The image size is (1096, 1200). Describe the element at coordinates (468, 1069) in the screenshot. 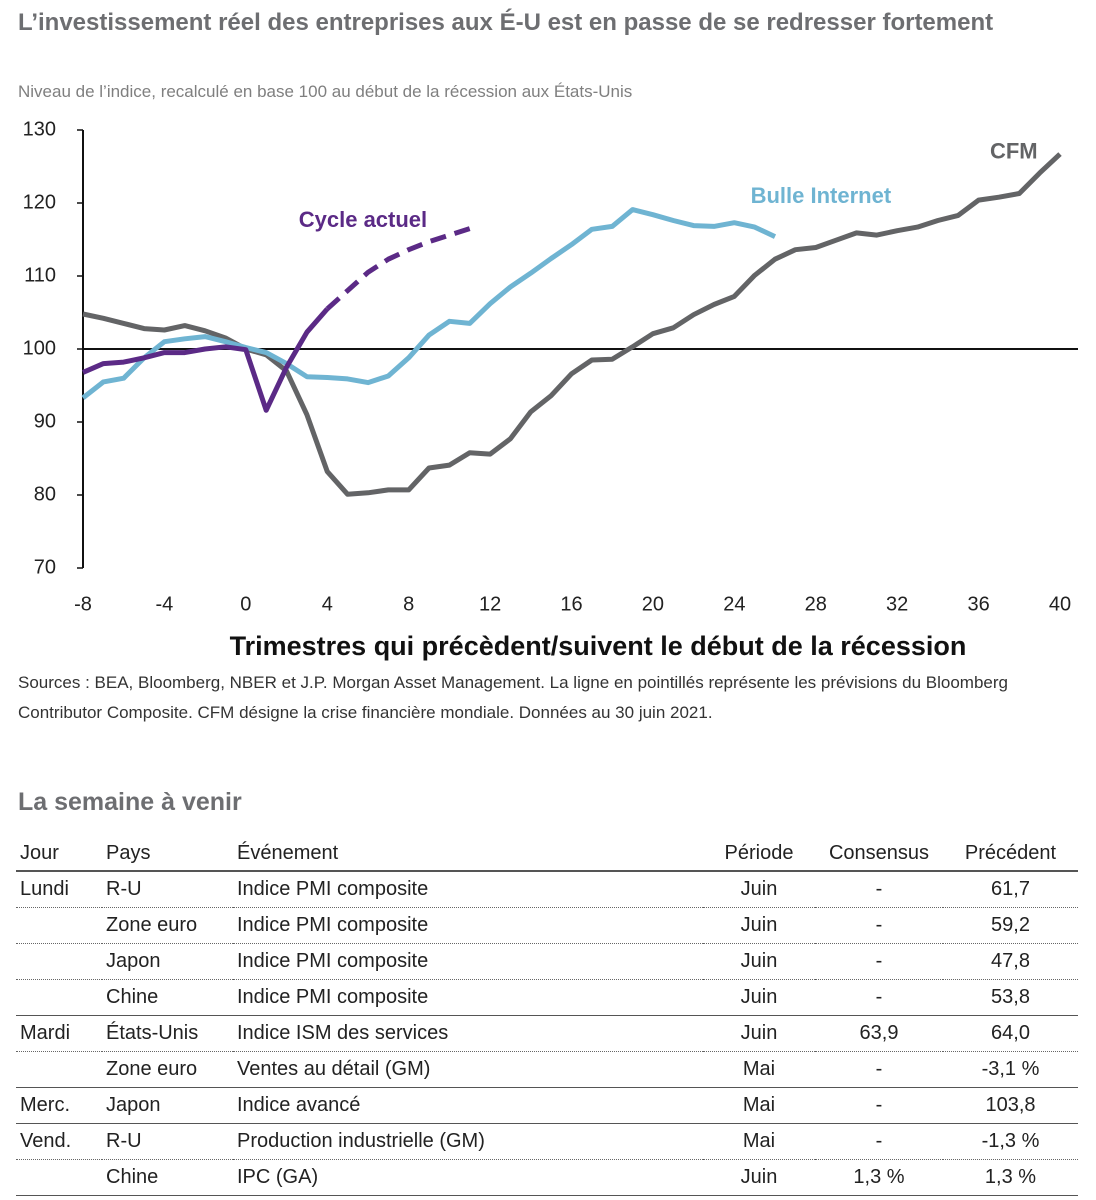

I see `table-cell: Ventes au détail (GM)` at that location.